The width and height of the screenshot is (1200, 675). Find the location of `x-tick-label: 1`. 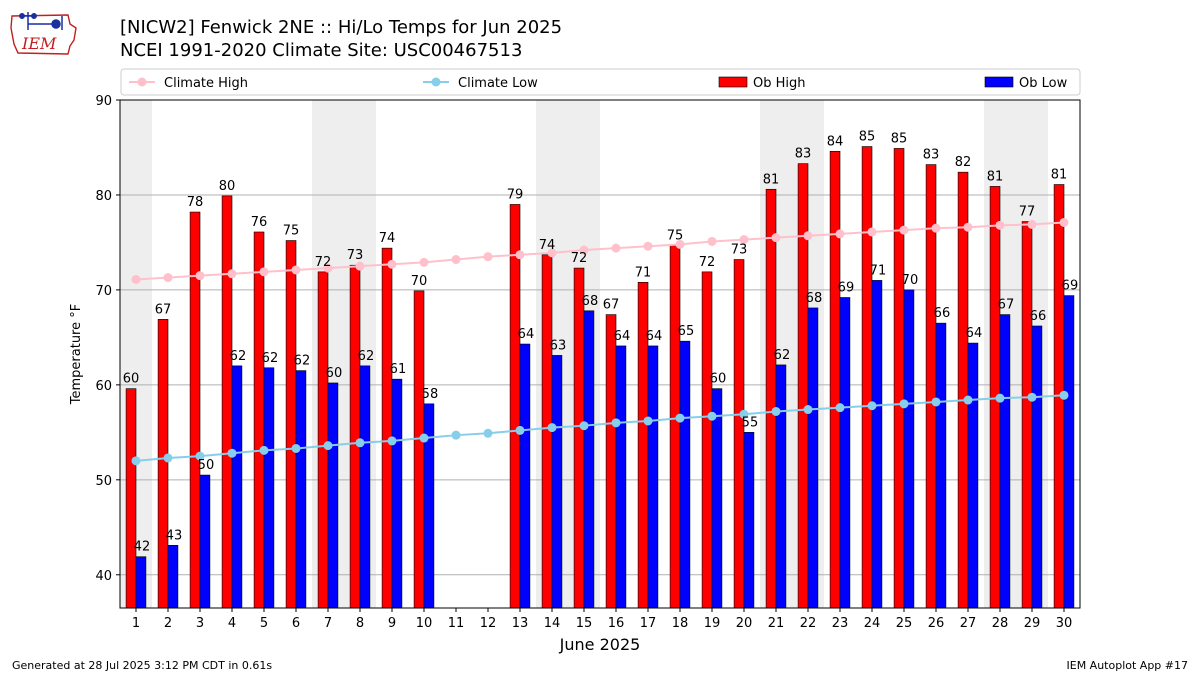

x-tick-label: 1 is located at coordinates (136, 623).